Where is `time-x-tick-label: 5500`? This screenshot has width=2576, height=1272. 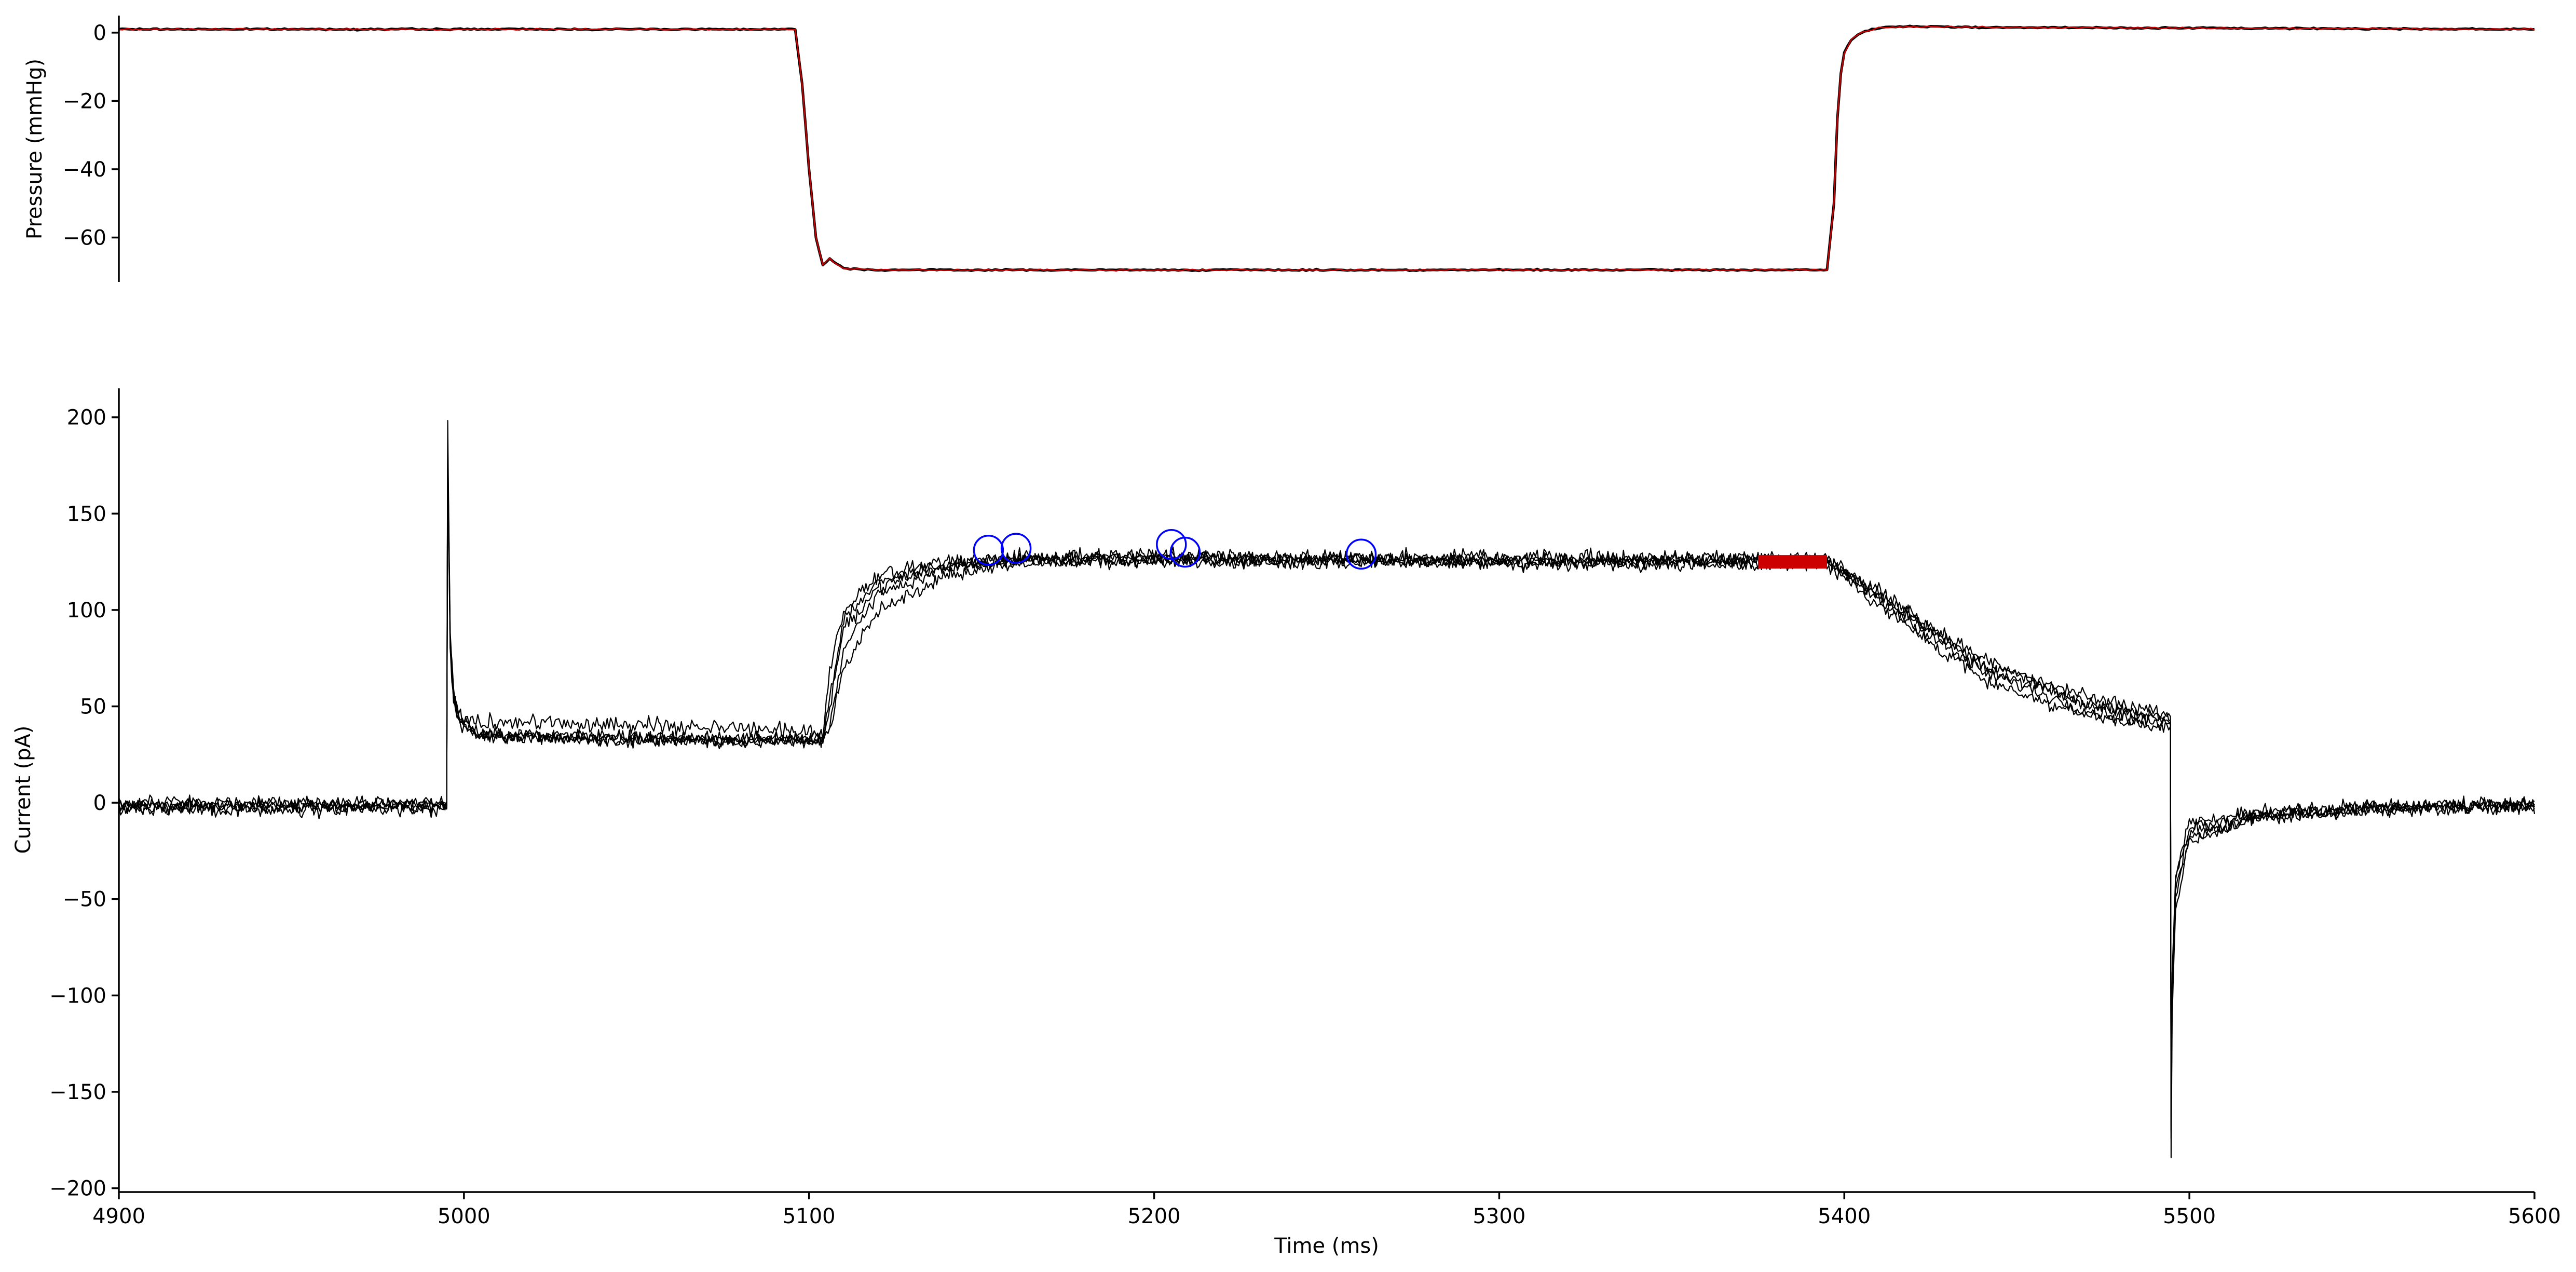
time-x-tick-label: 5500 is located at coordinates (2189, 1216).